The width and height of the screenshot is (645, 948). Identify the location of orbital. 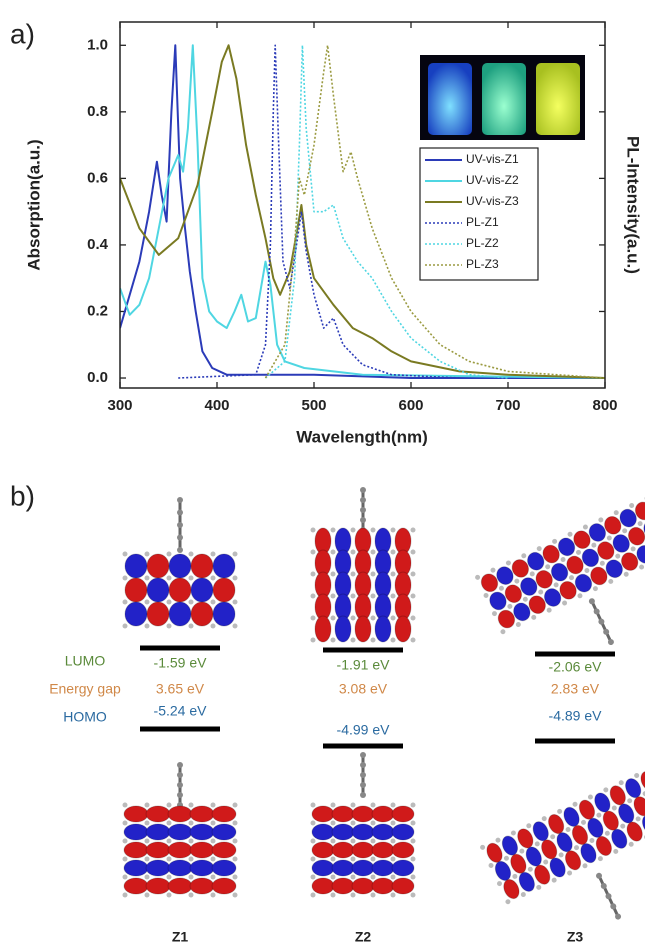
(363, 825).